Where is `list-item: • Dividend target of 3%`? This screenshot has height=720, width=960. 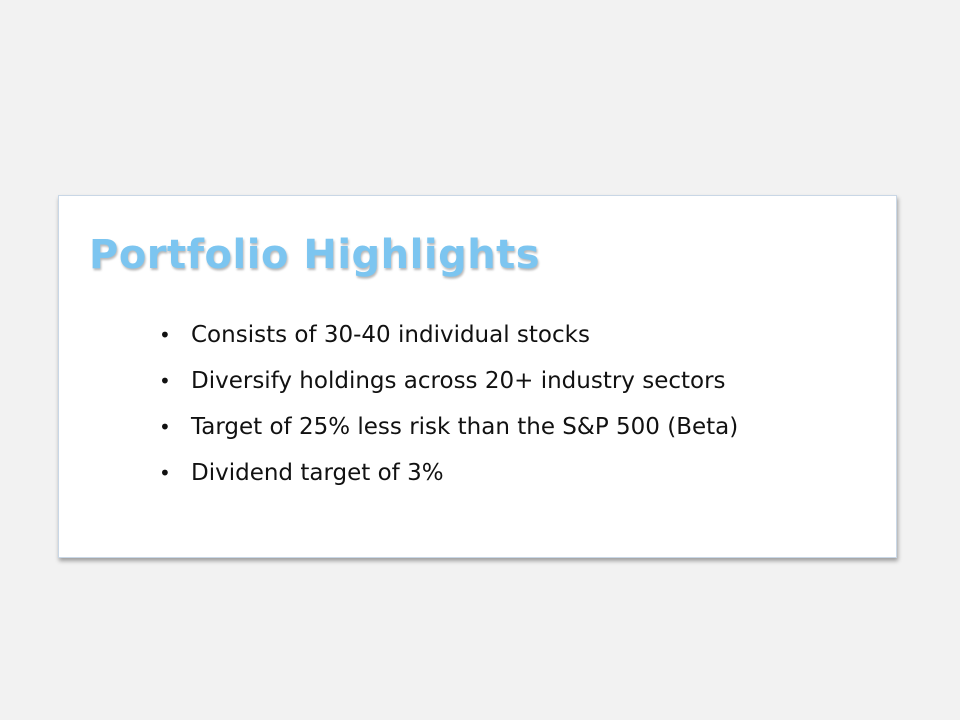
list-item: • Dividend target of 3% is located at coordinates (448, 473).